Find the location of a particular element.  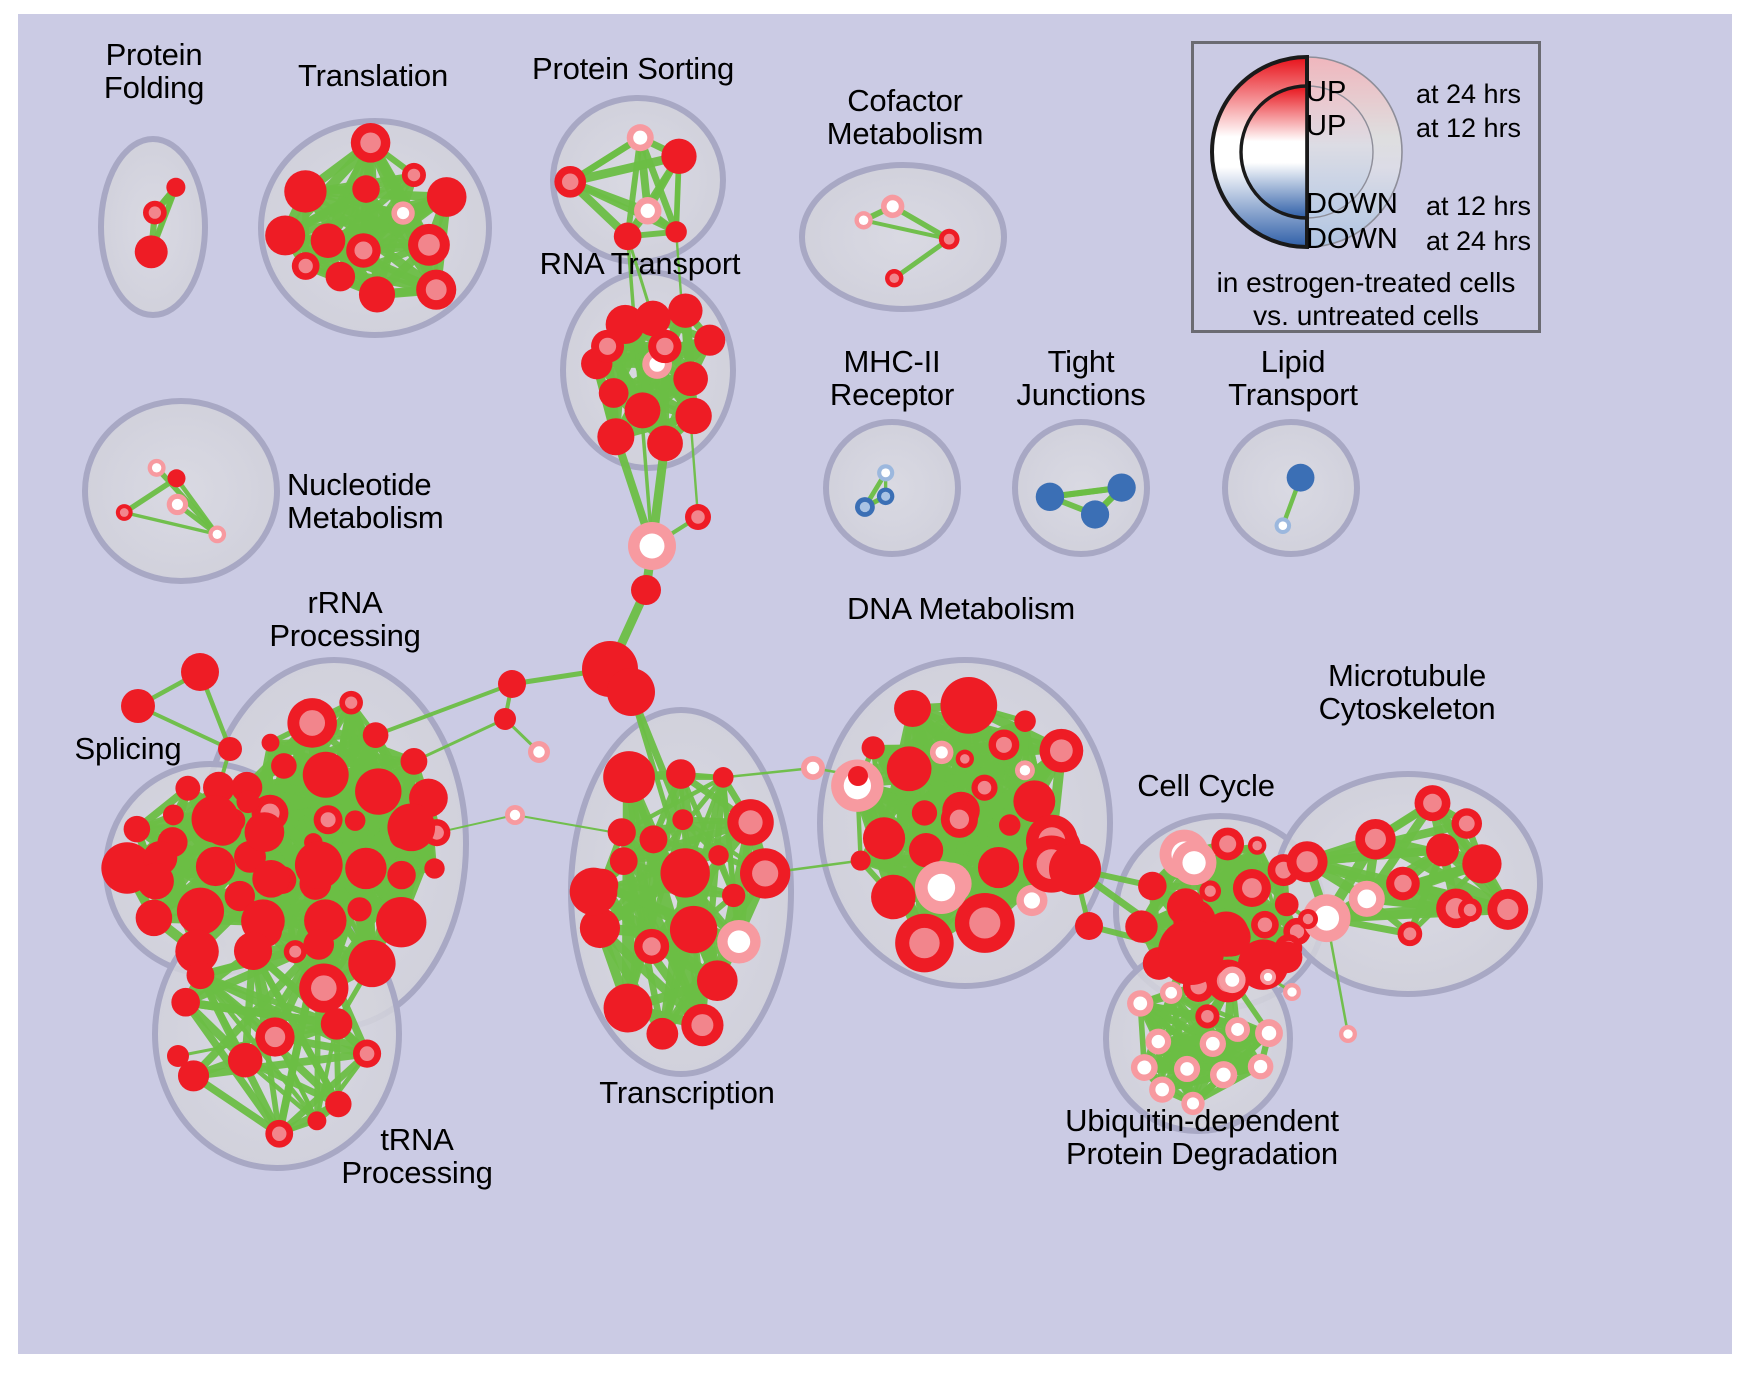

cluster-label-mhc-ii-receptor: MHC-II Receptor is located at coordinates (892, 378).